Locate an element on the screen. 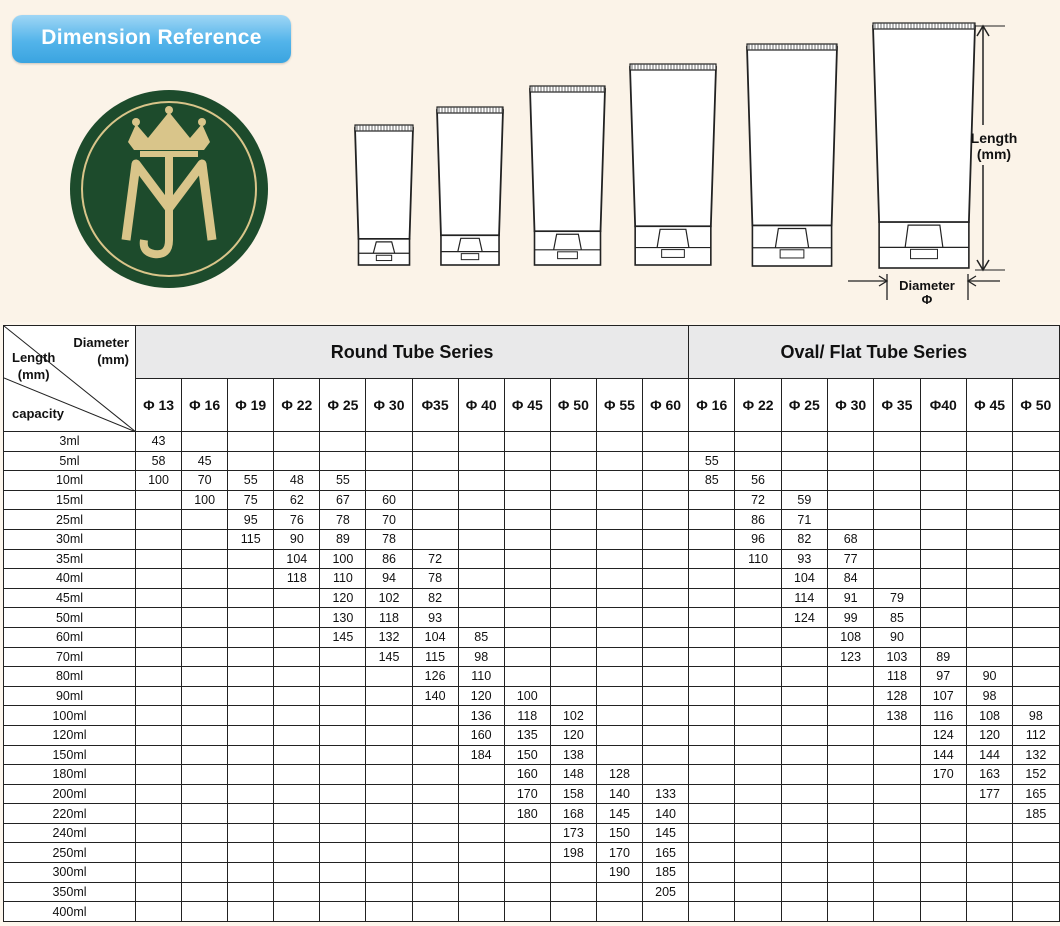 This screenshot has width=1060, height=926. capacity-cell: 220ml is located at coordinates (69, 813).